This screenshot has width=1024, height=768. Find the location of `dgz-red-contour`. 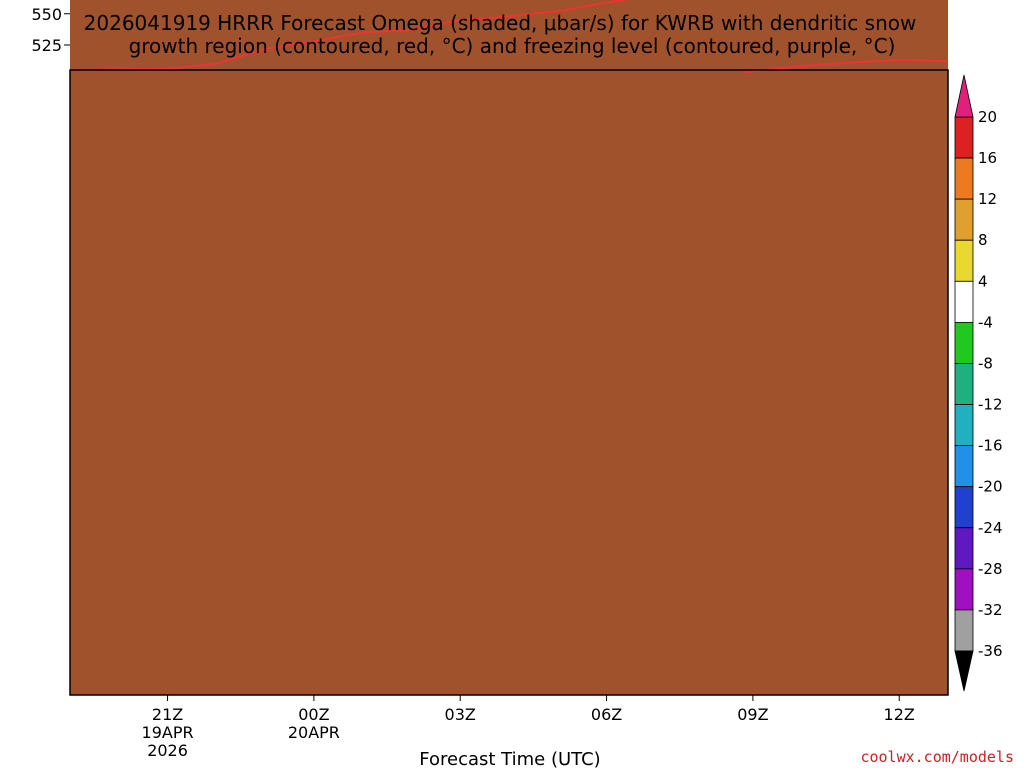

dgz-red-contour is located at coordinates (349, 35).